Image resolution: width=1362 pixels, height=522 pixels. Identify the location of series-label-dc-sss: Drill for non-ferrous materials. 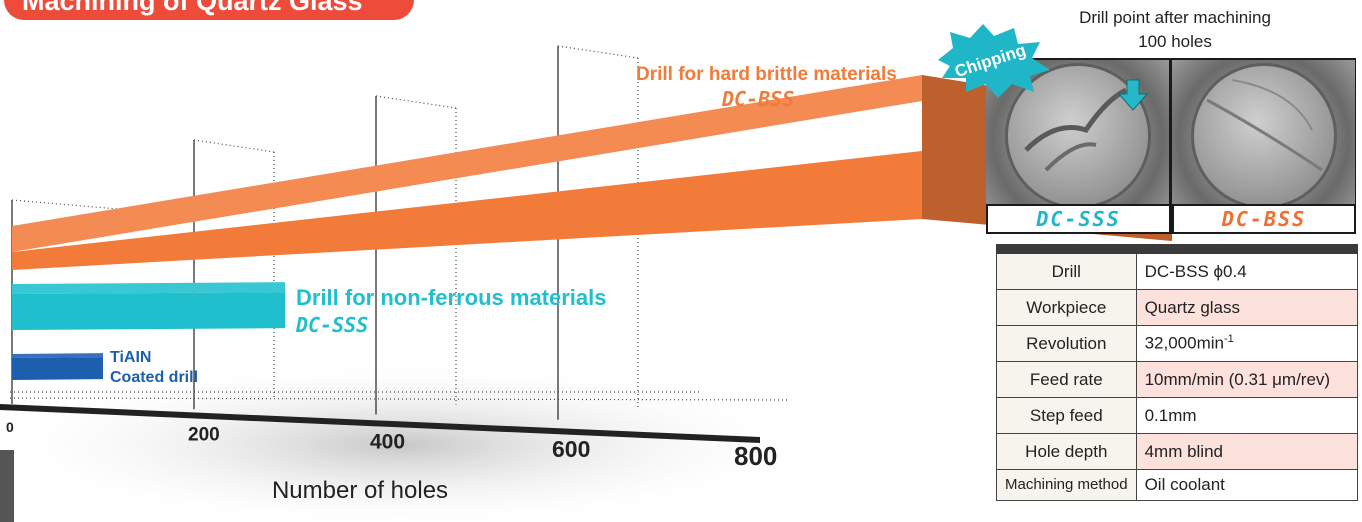
(451, 297).